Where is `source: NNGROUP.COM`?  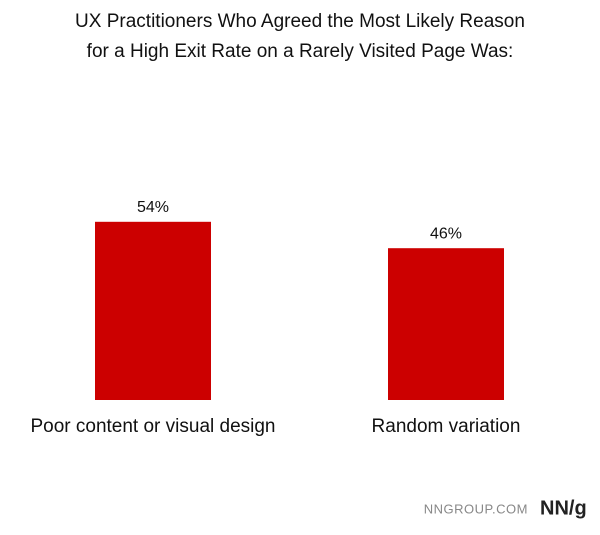 source: NNGROUP.COM is located at coordinates (476, 508).